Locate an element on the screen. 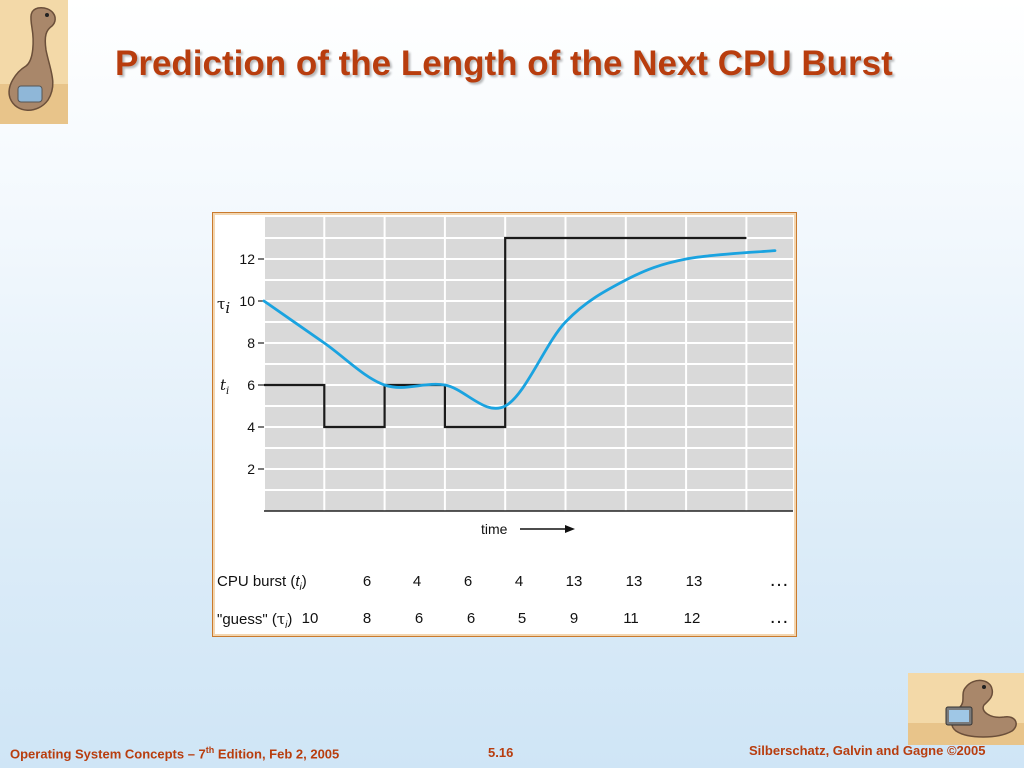  guess-value: 8 is located at coordinates (367, 618).